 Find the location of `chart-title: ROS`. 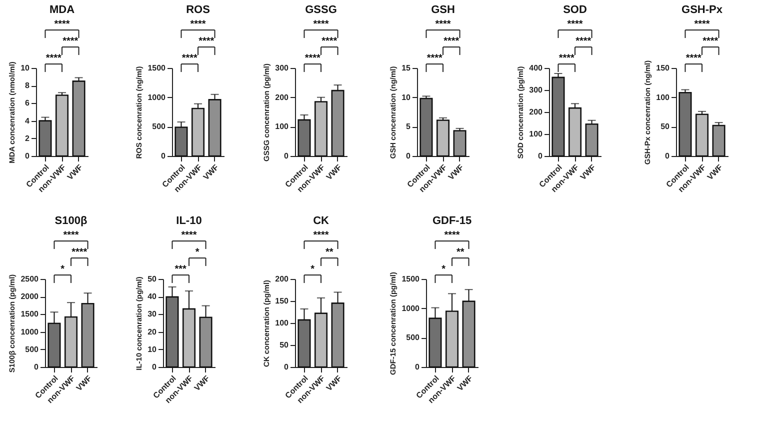

chart-title: ROS is located at coordinates (198, 10).